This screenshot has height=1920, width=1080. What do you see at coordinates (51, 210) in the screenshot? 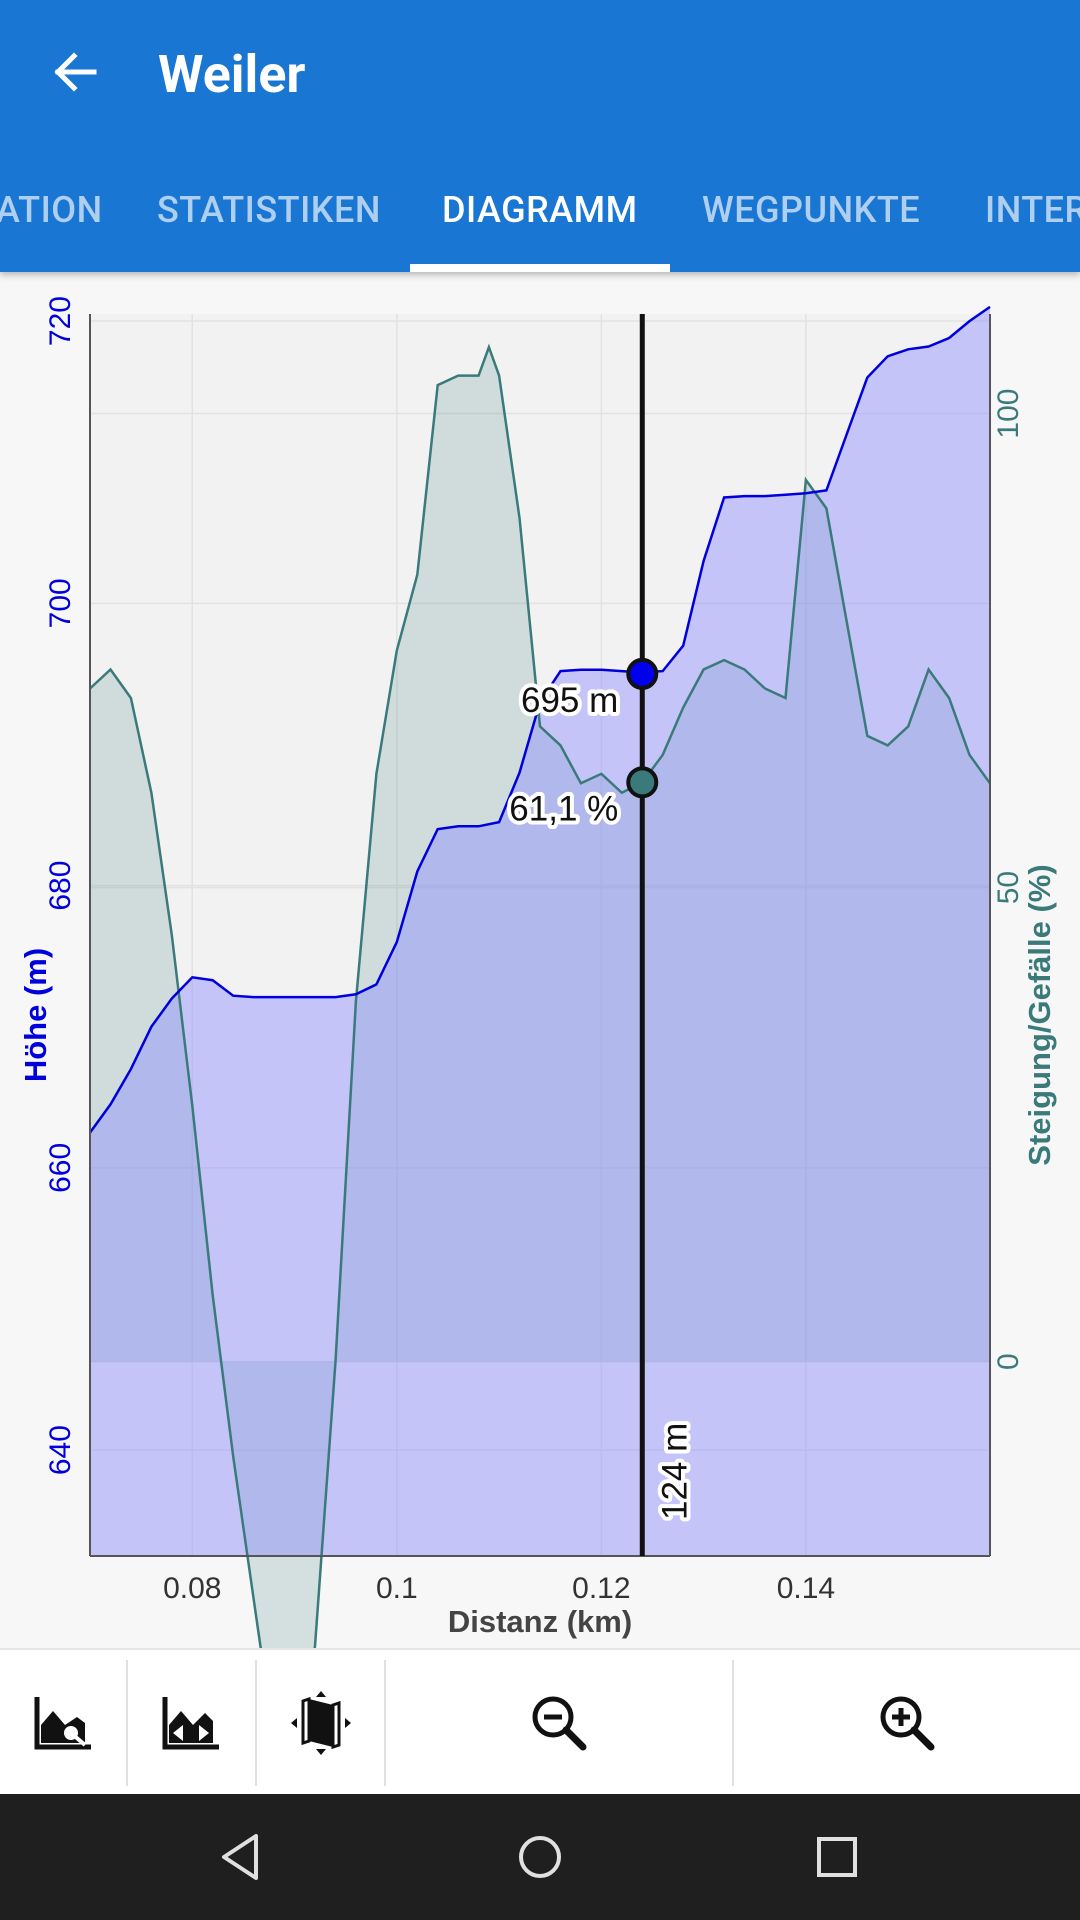
I see `tab-information: ATION` at bounding box center [51, 210].